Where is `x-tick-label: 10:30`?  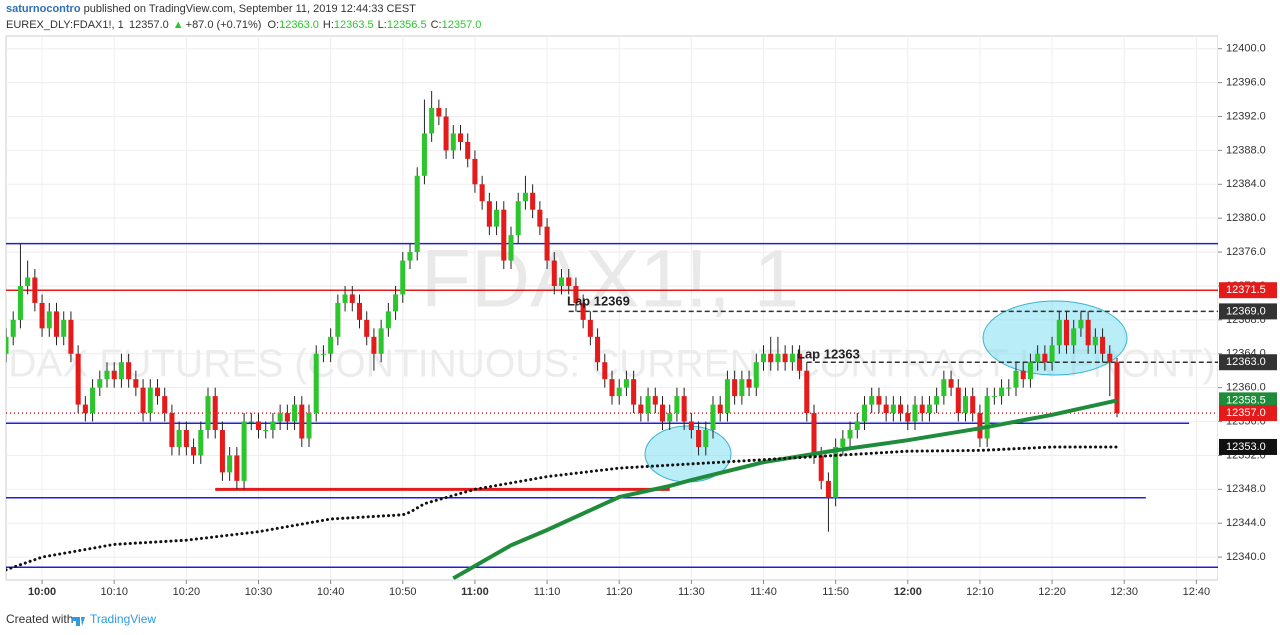
x-tick-label: 10:30 is located at coordinates (259, 592).